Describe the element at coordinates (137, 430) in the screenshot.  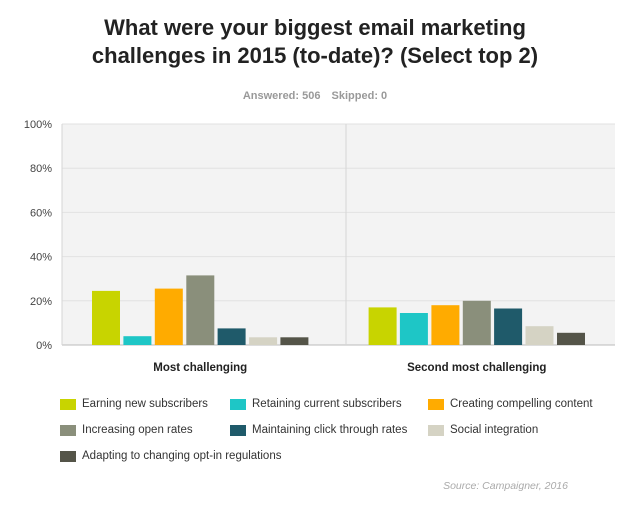
I see `legend-label: Increasing open rates` at that location.